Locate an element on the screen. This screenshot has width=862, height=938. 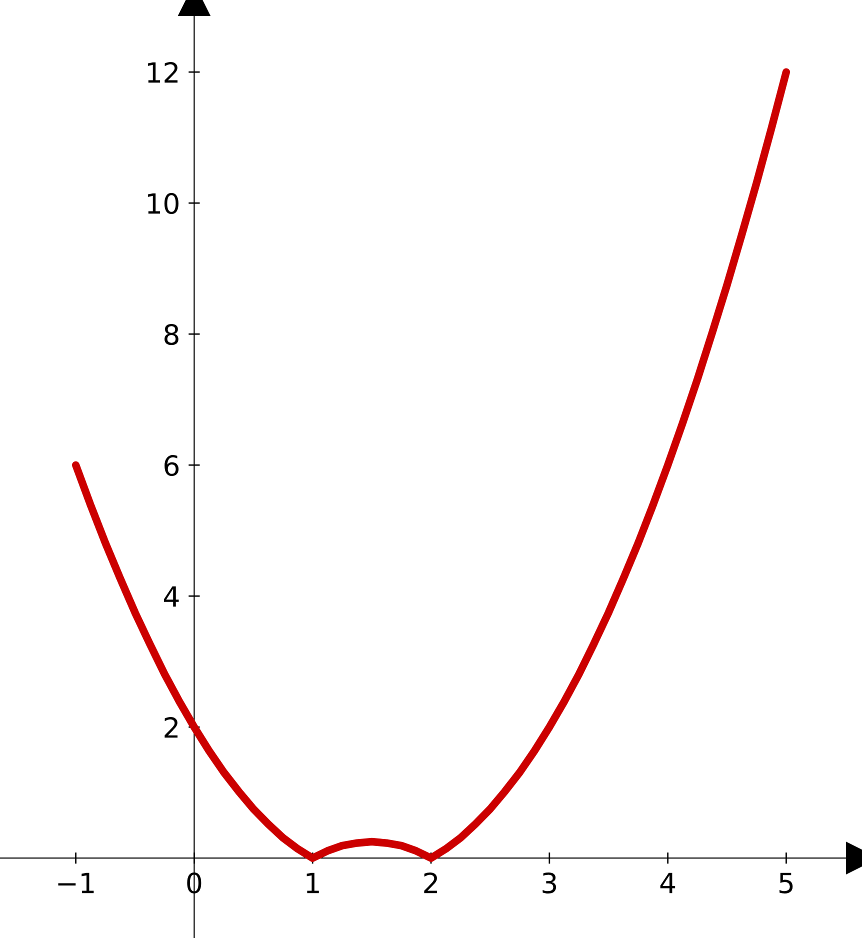
y-tick-label: 6 is located at coordinates (171, 465).